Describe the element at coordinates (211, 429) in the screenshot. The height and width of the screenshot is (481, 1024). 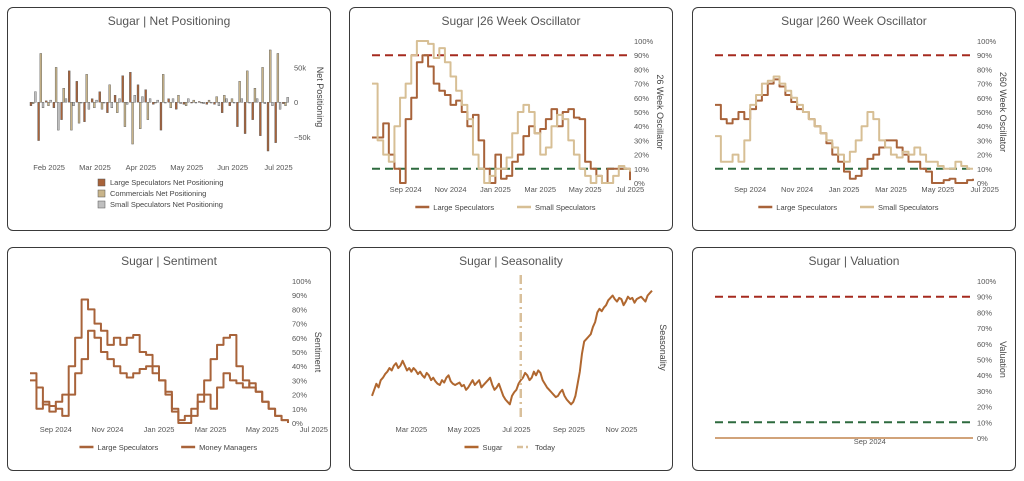
I see `x-tick-label: Mar 2025` at that location.